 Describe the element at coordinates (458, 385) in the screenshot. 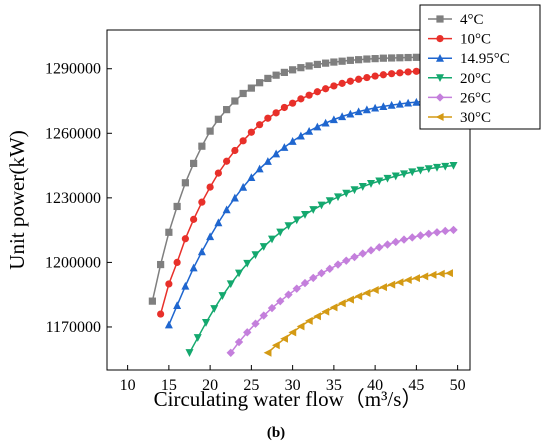

I see `x-tick-label: 50` at that location.